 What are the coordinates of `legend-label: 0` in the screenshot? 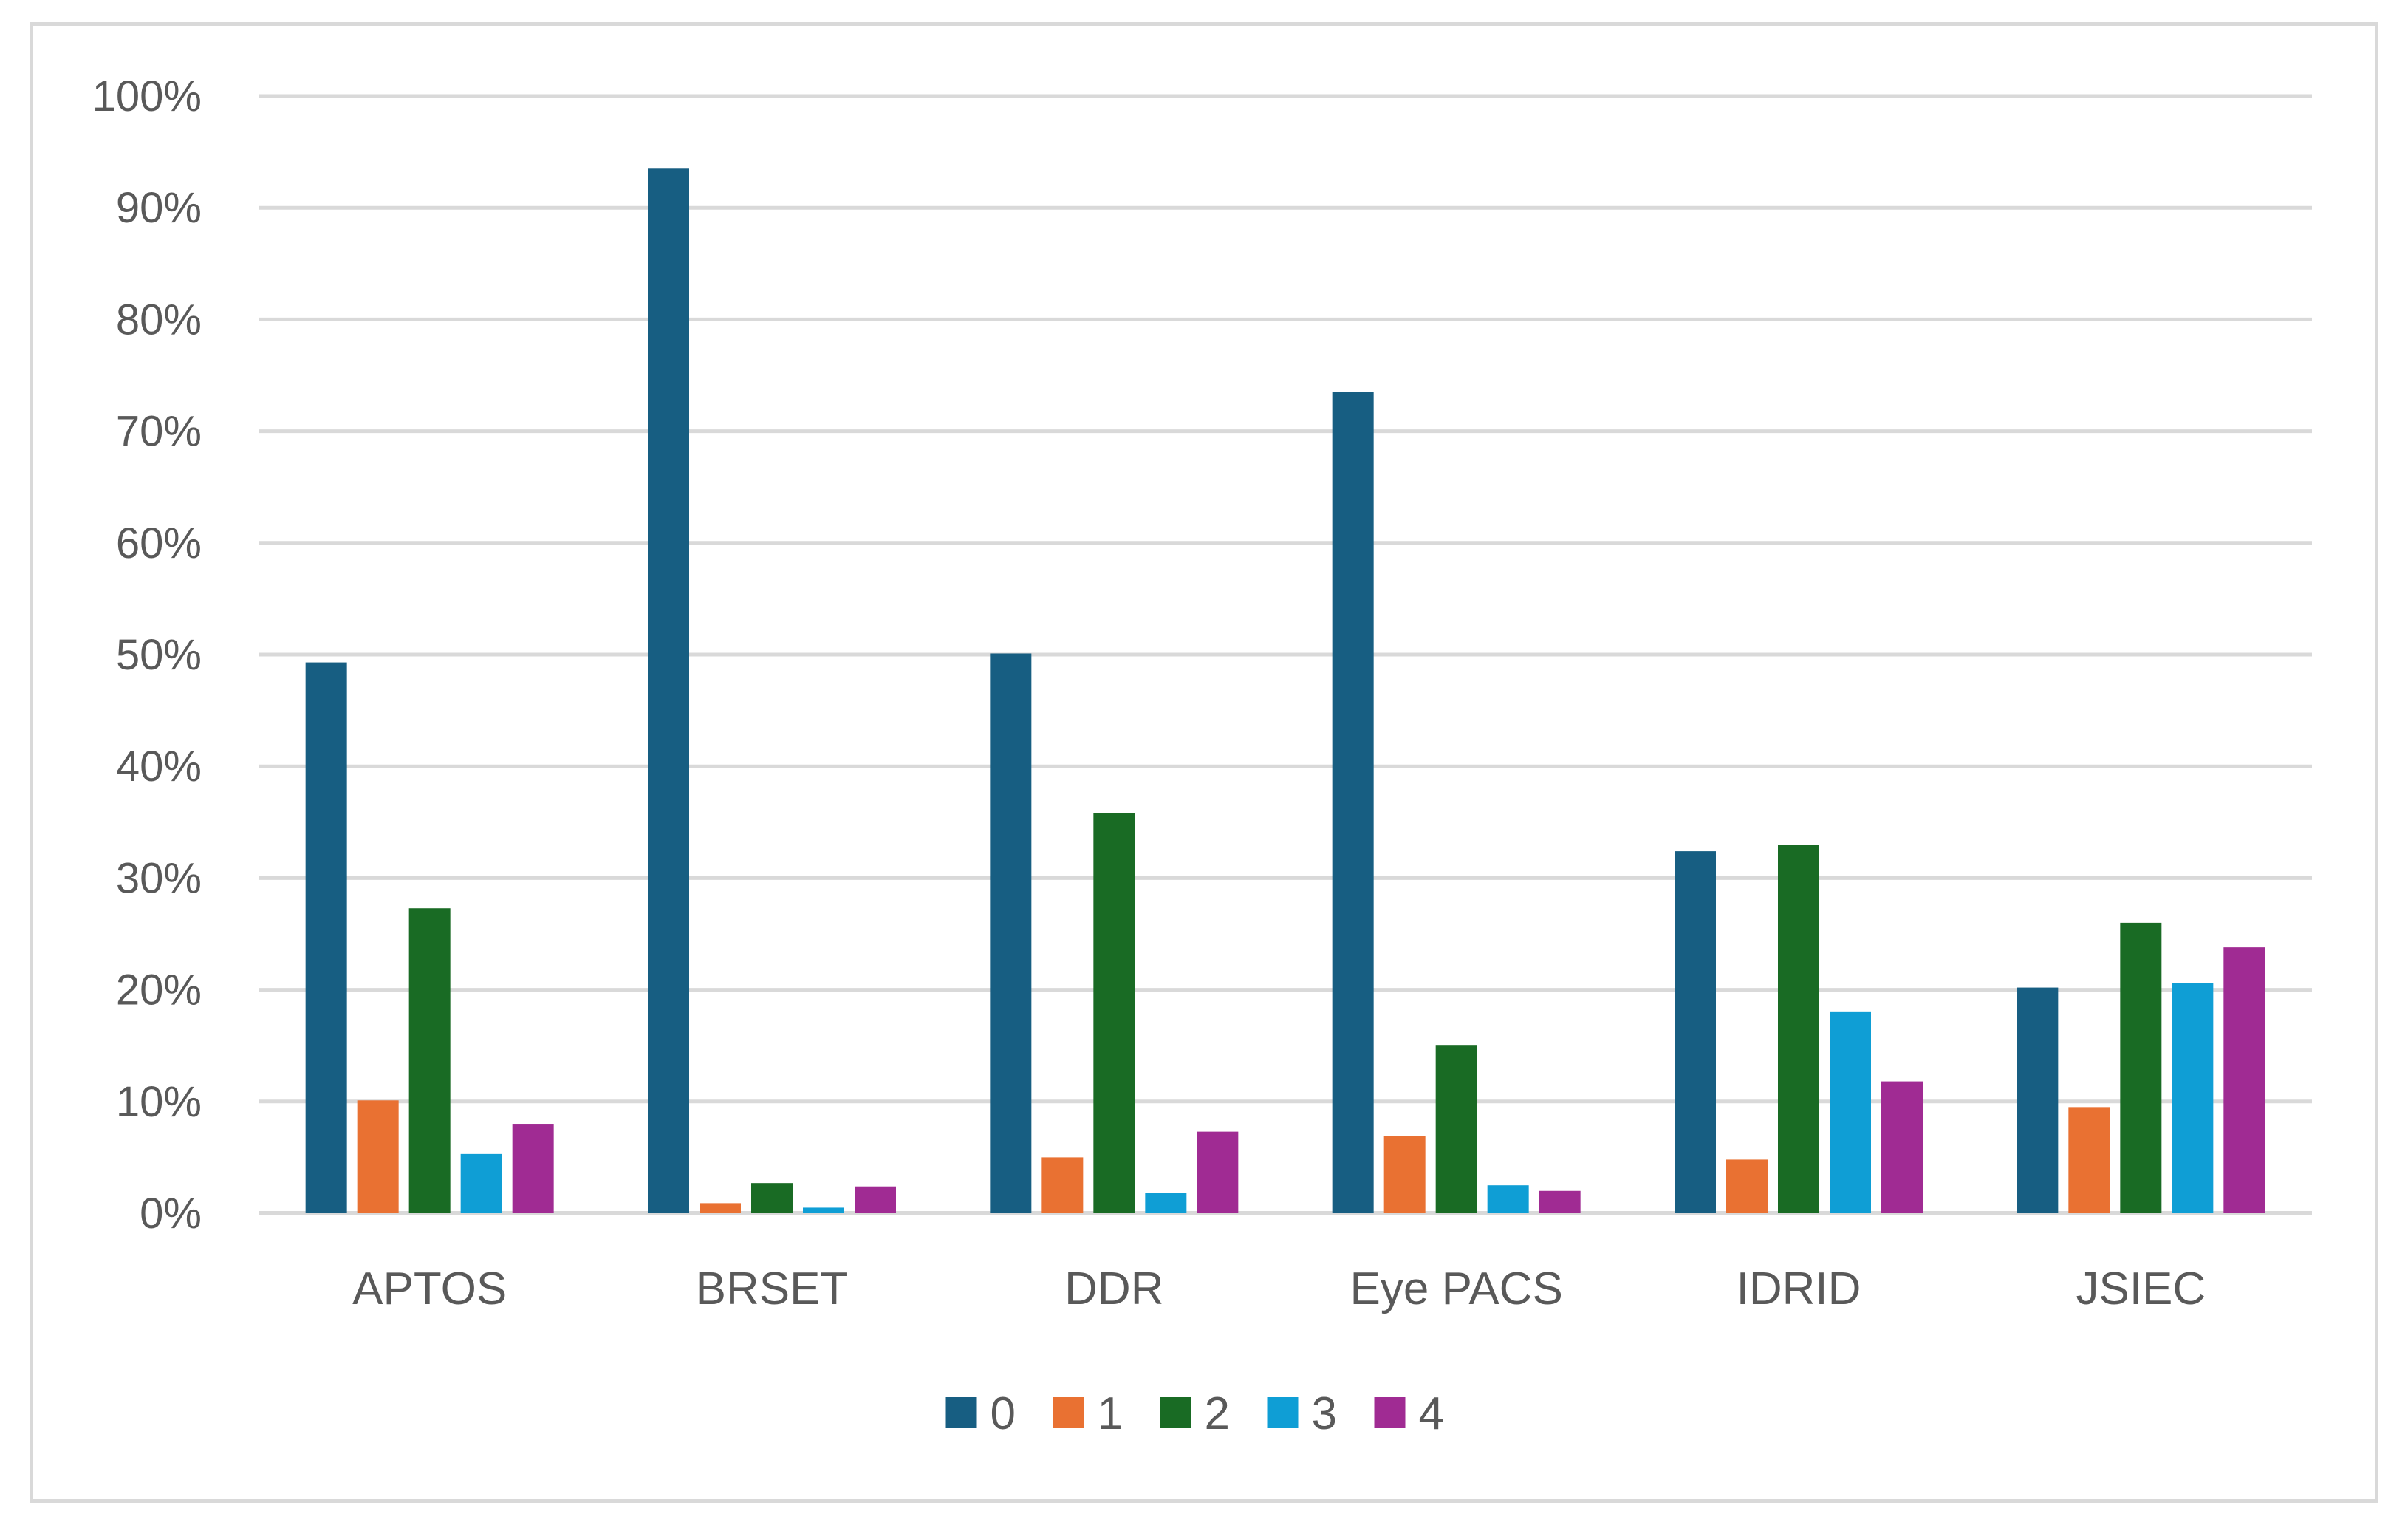 It's located at (1003, 1413).